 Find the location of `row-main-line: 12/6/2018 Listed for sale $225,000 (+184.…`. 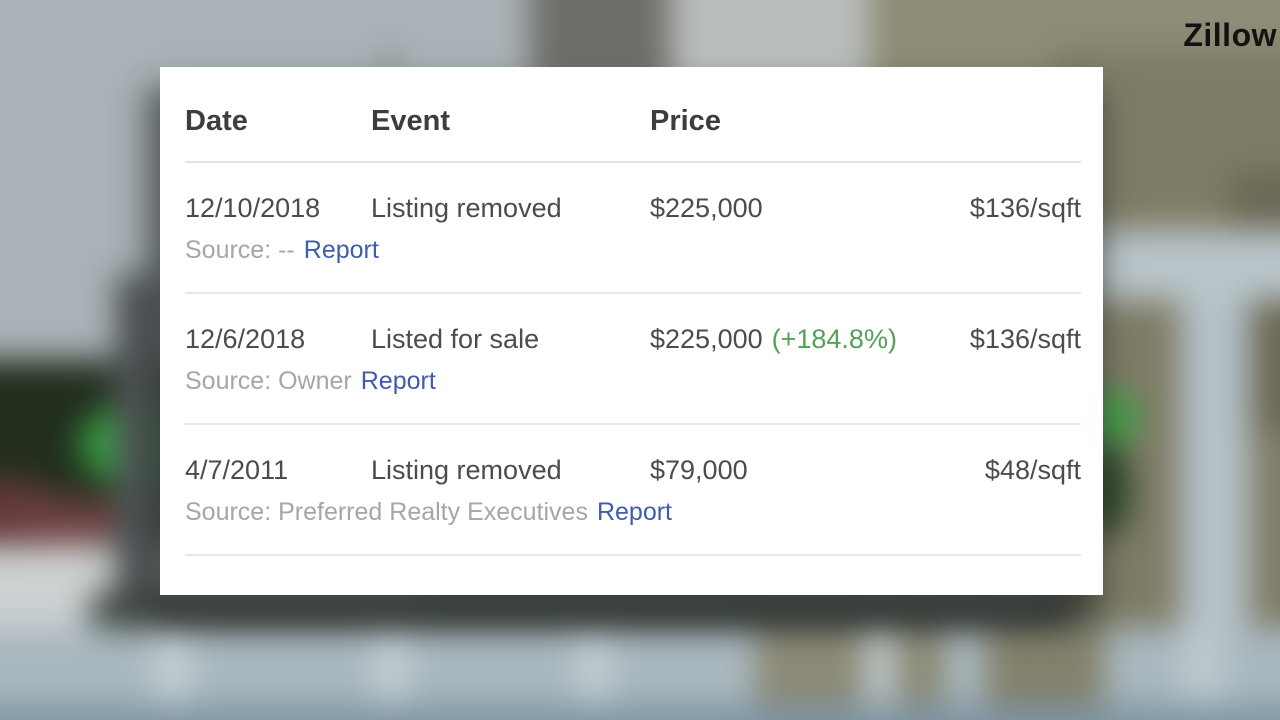

row-main-line: 12/6/2018 Listed for sale $225,000 (+184.… is located at coordinates (633, 339).